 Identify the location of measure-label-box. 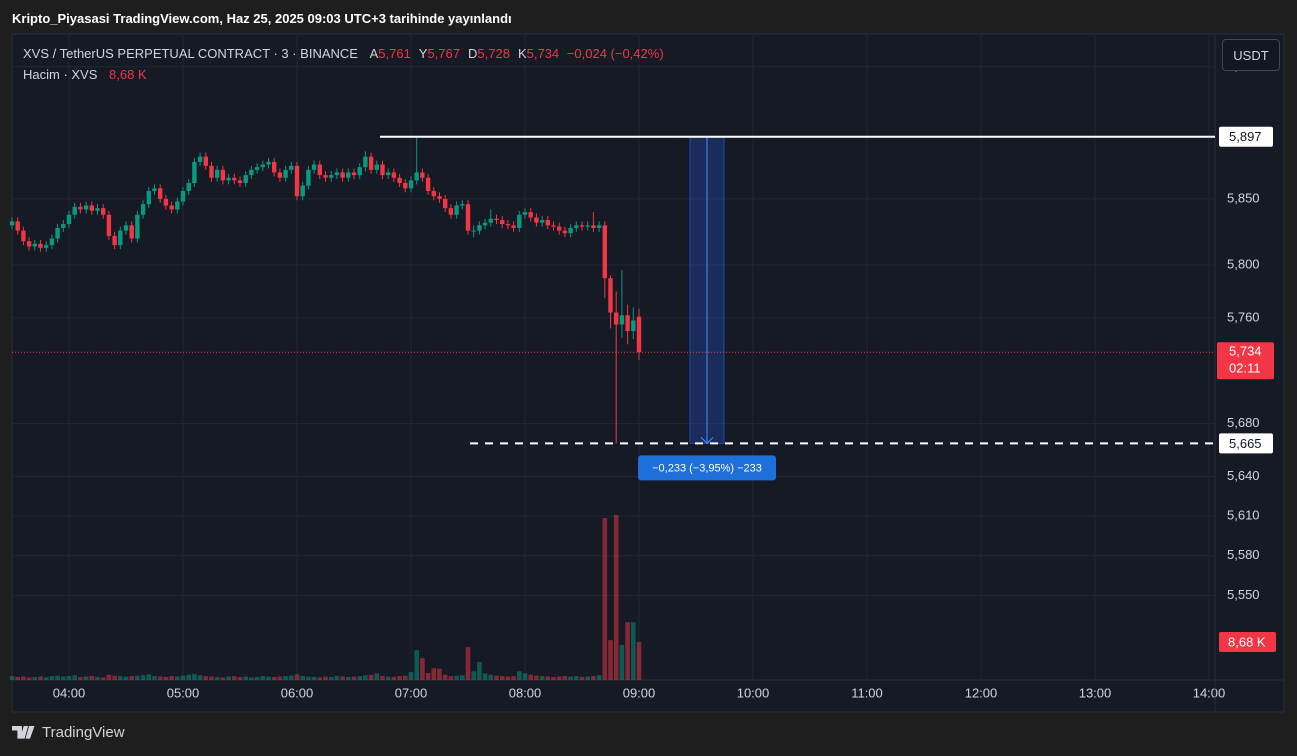
(707, 468).